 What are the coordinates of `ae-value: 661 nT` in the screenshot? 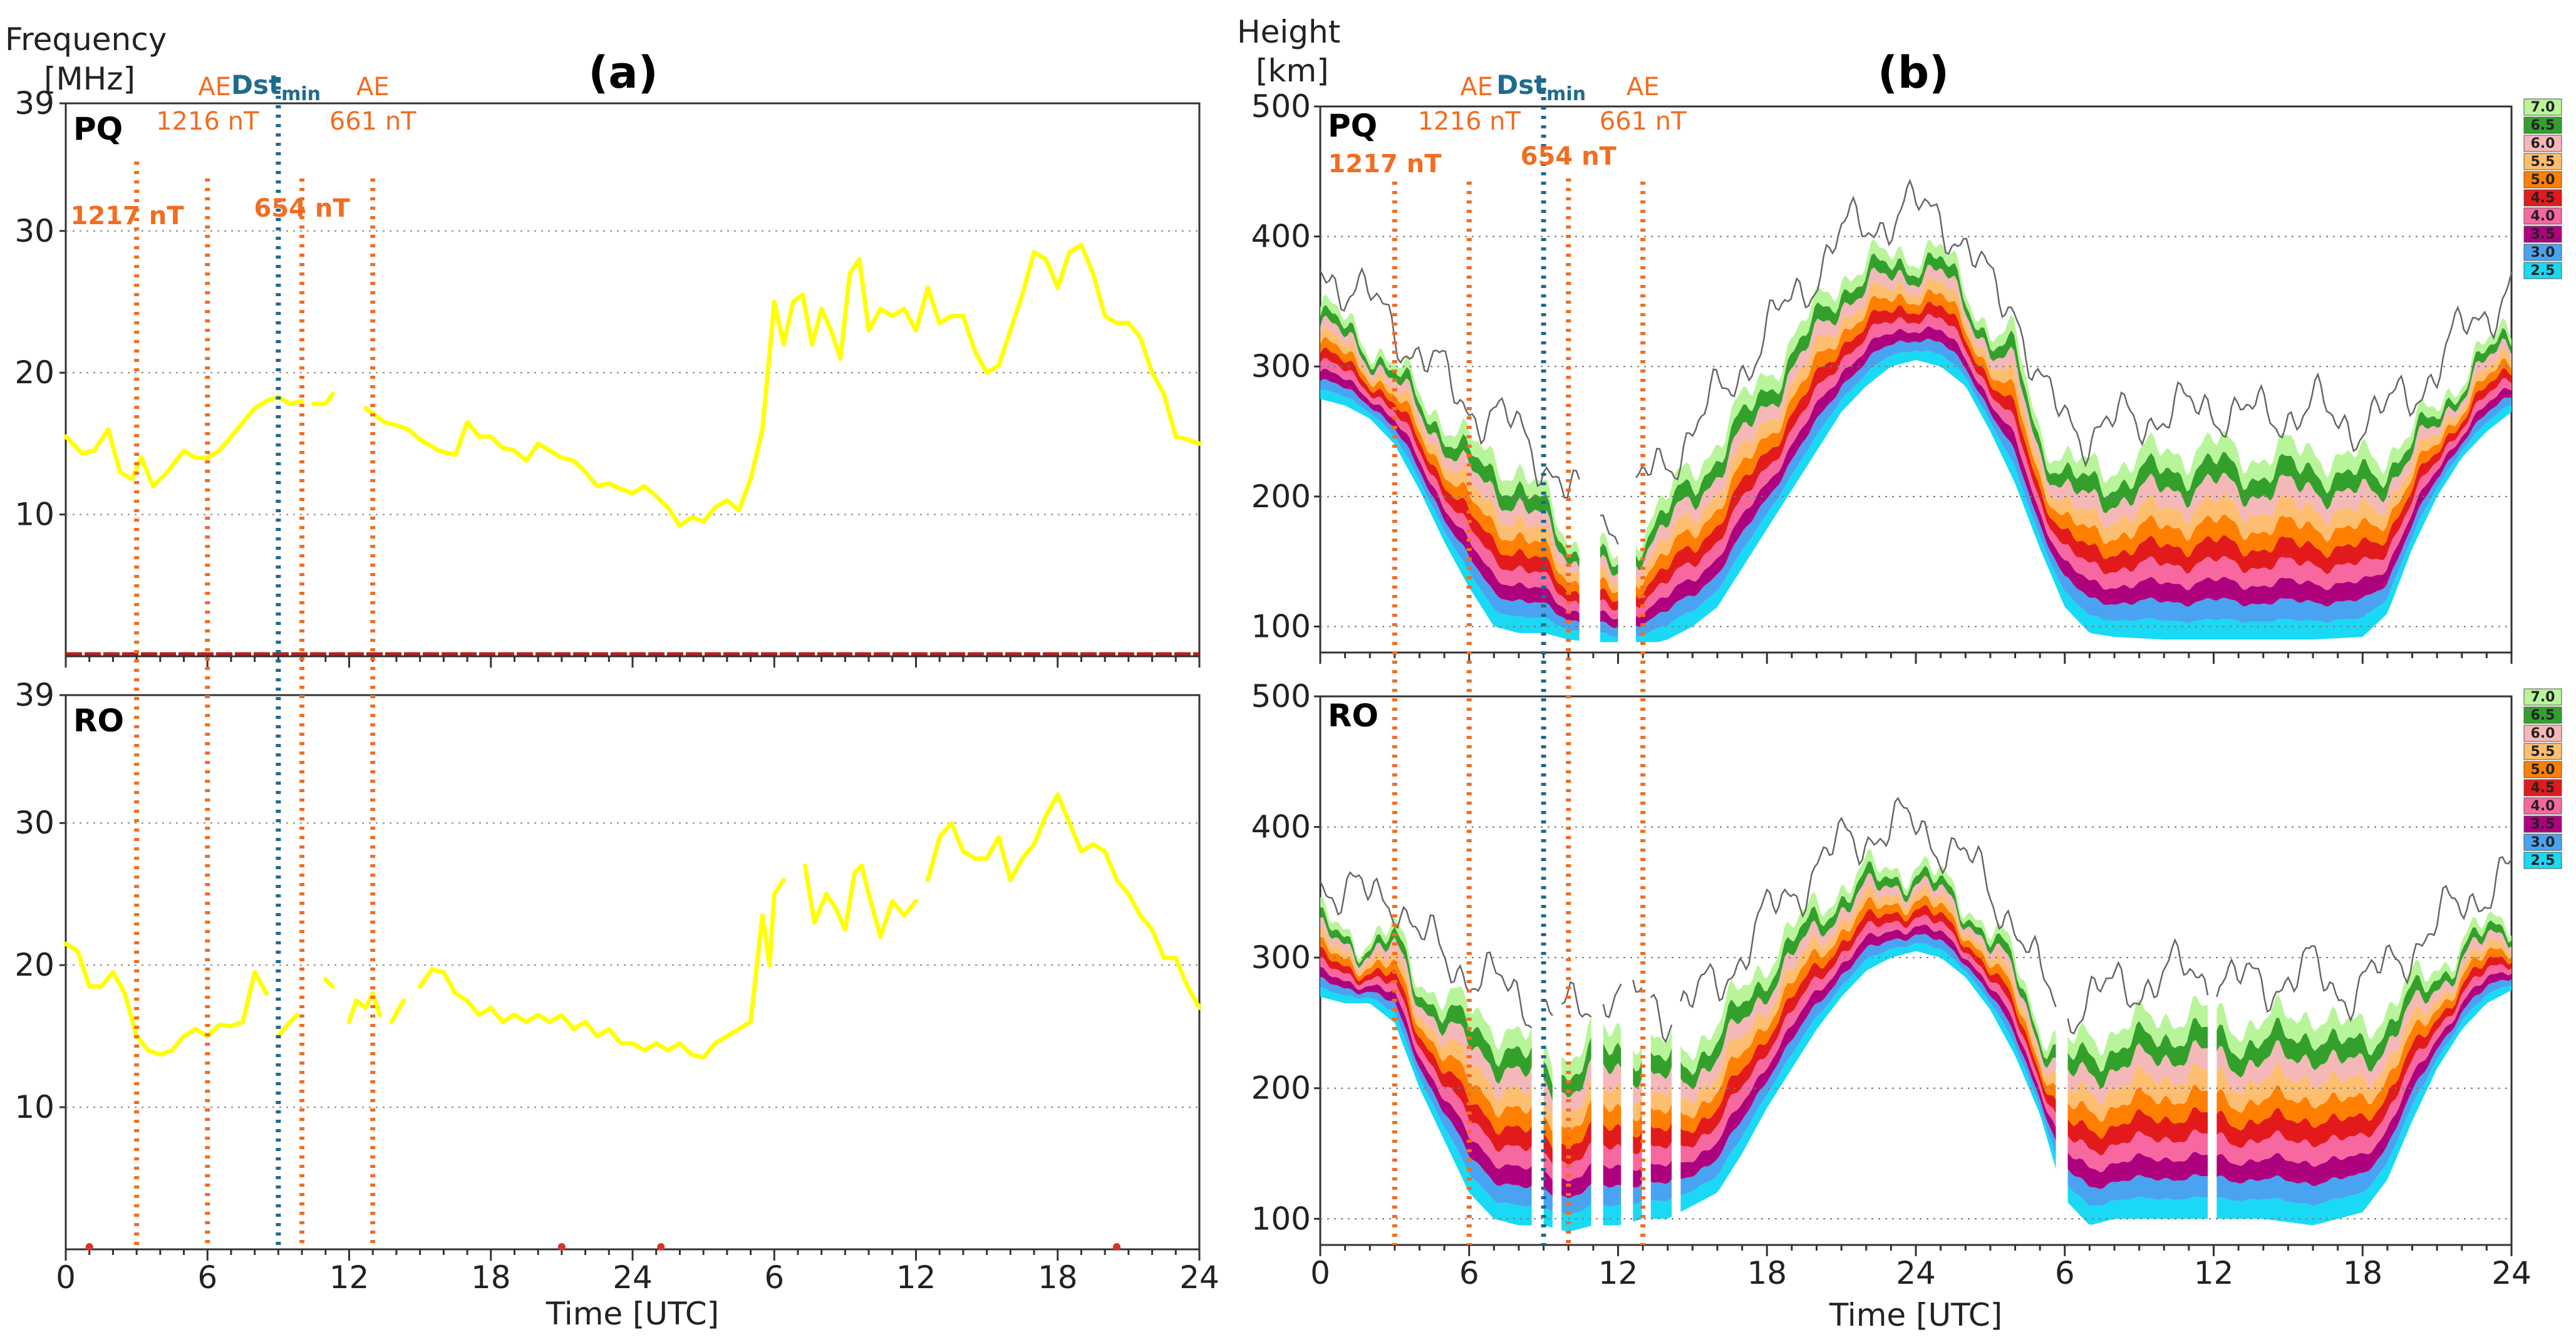 It's located at (1643, 121).